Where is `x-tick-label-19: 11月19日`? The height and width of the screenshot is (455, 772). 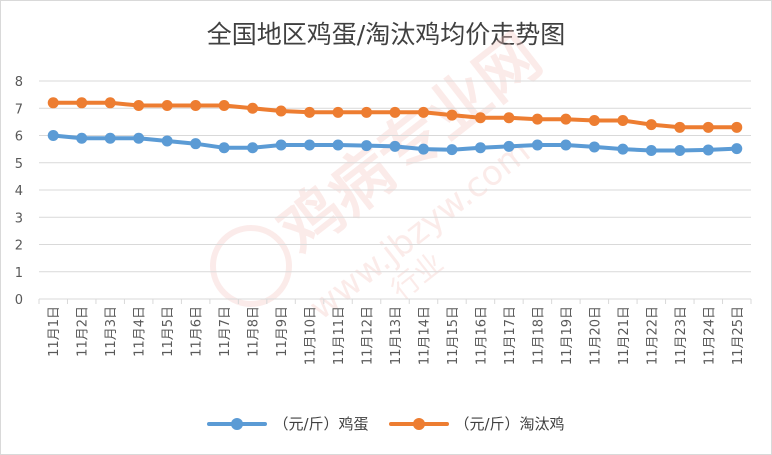
x-tick-label-19: 11月19日 is located at coordinates (567, 335).